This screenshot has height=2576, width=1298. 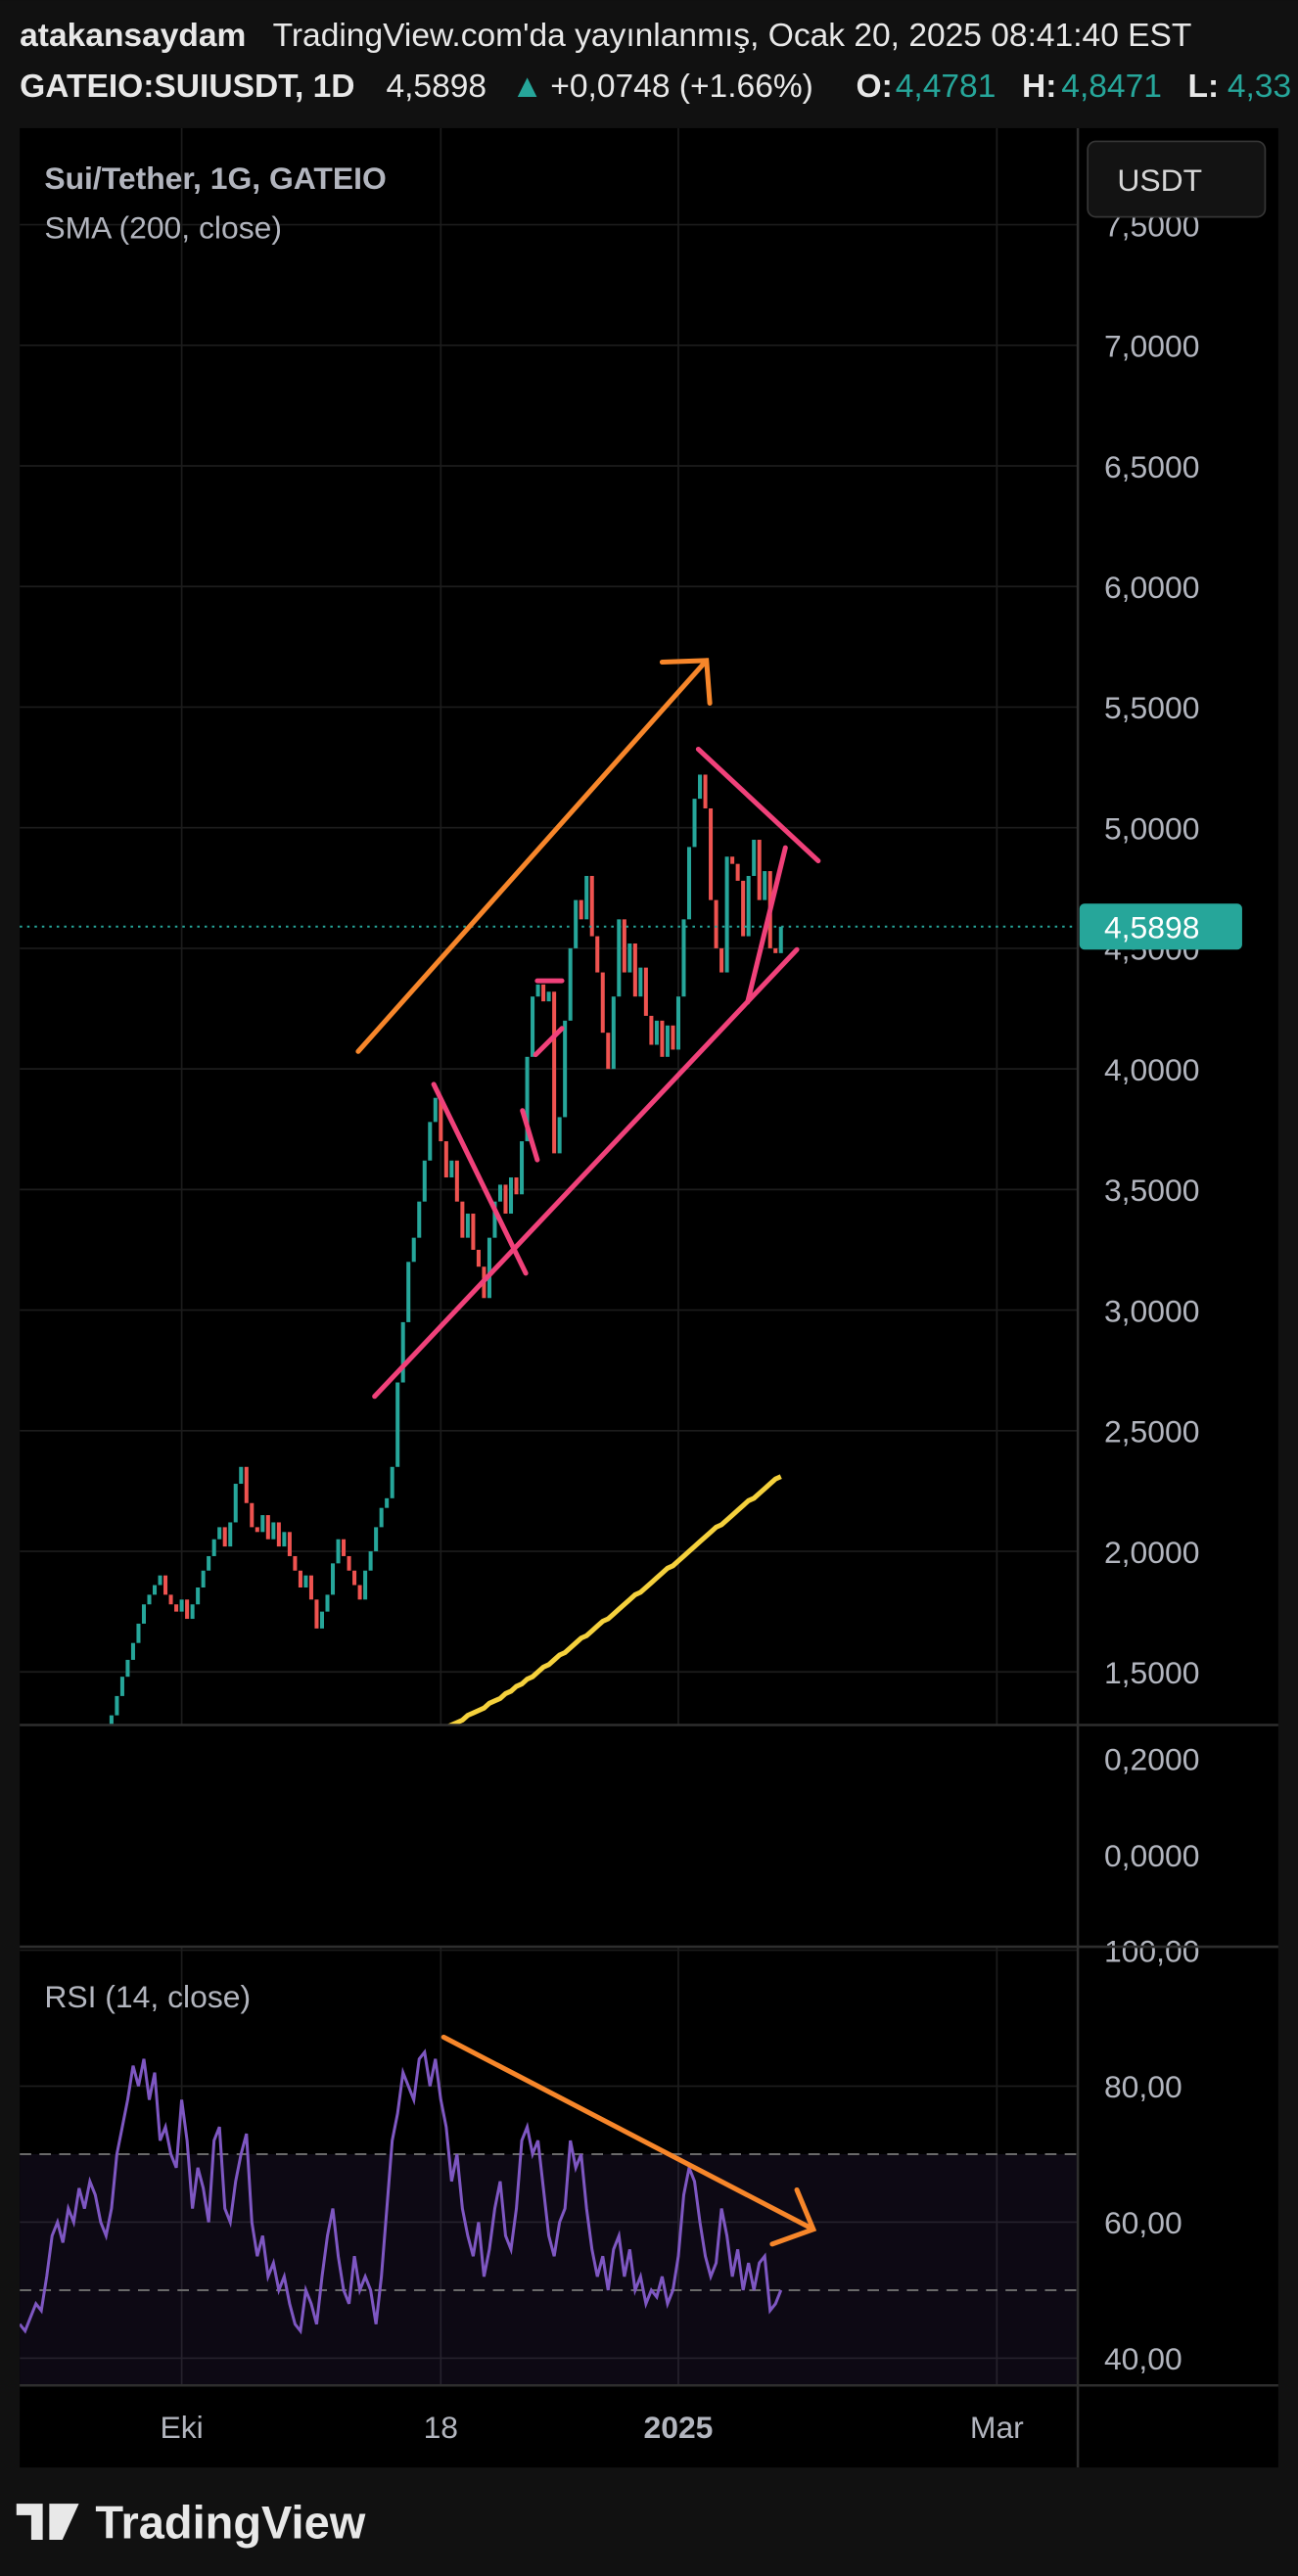 I want to click on y-tick-label: 5,5000, so click(x=1152, y=707).